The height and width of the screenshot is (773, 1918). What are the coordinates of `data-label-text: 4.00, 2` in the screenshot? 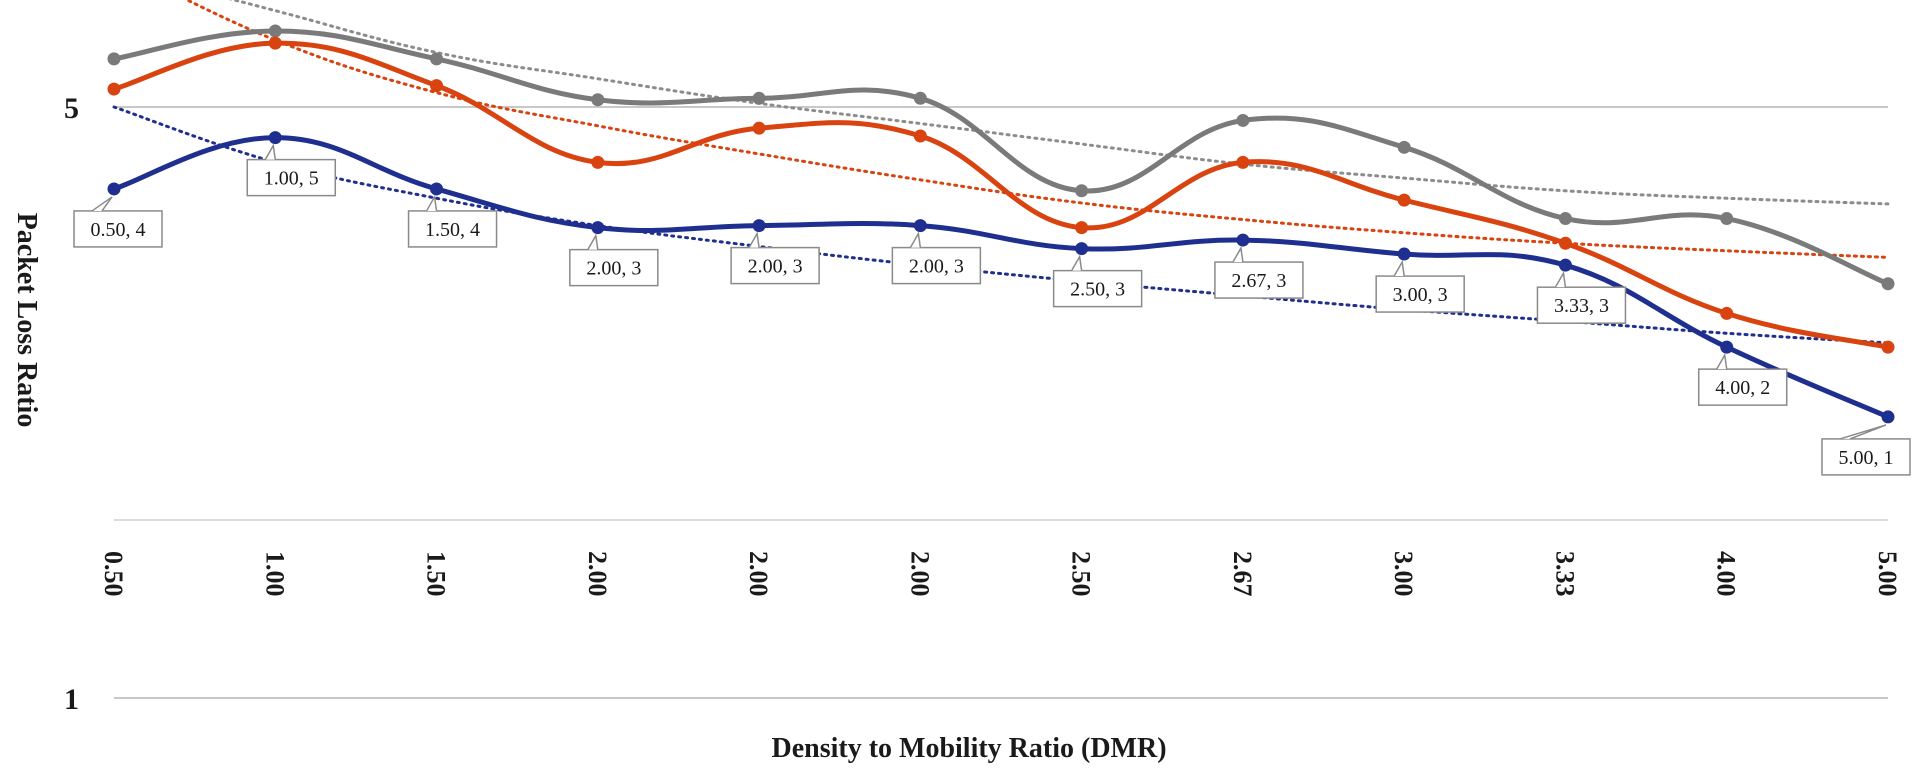 It's located at (1742, 388).